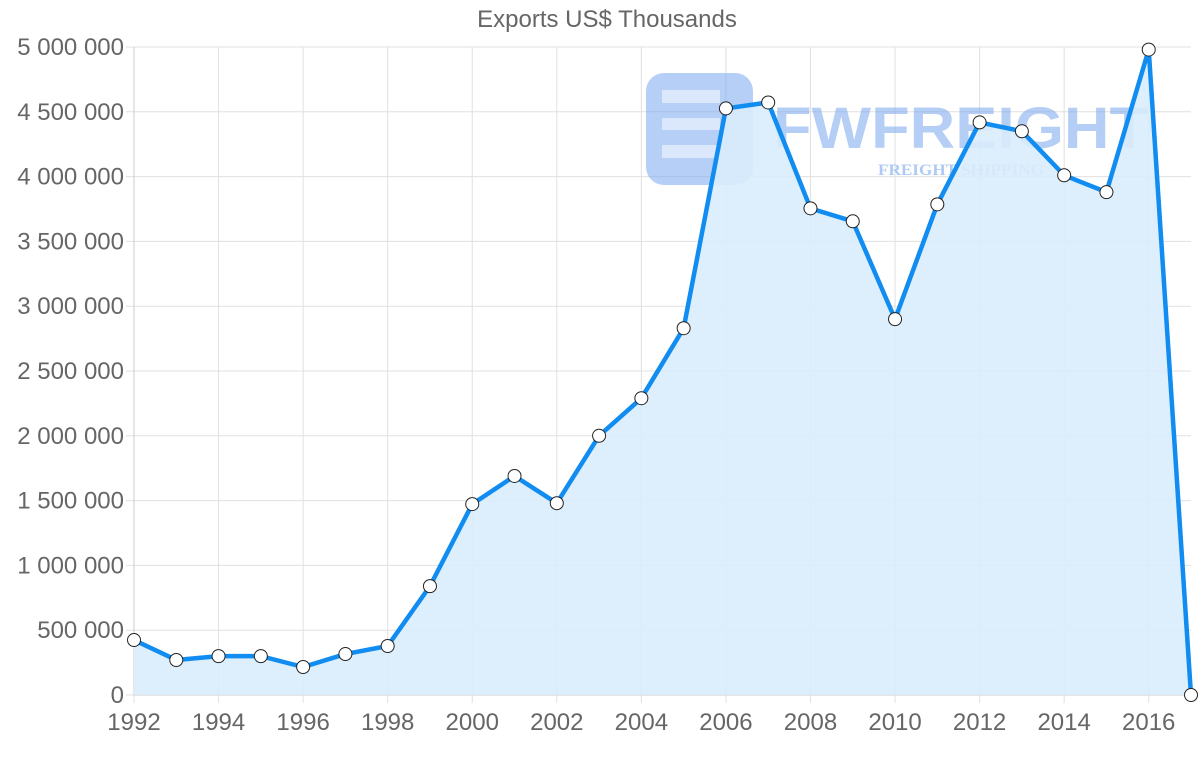  What do you see at coordinates (70, 112) in the screenshot?
I see `y-tick-label: 4 500 000` at bounding box center [70, 112].